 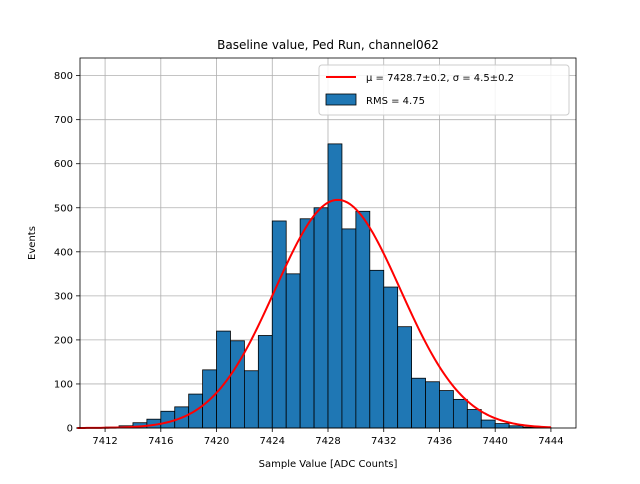 What do you see at coordinates (272, 441) in the screenshot?
I see `x-tick-label: 7424` at bounding box center [272, 441].